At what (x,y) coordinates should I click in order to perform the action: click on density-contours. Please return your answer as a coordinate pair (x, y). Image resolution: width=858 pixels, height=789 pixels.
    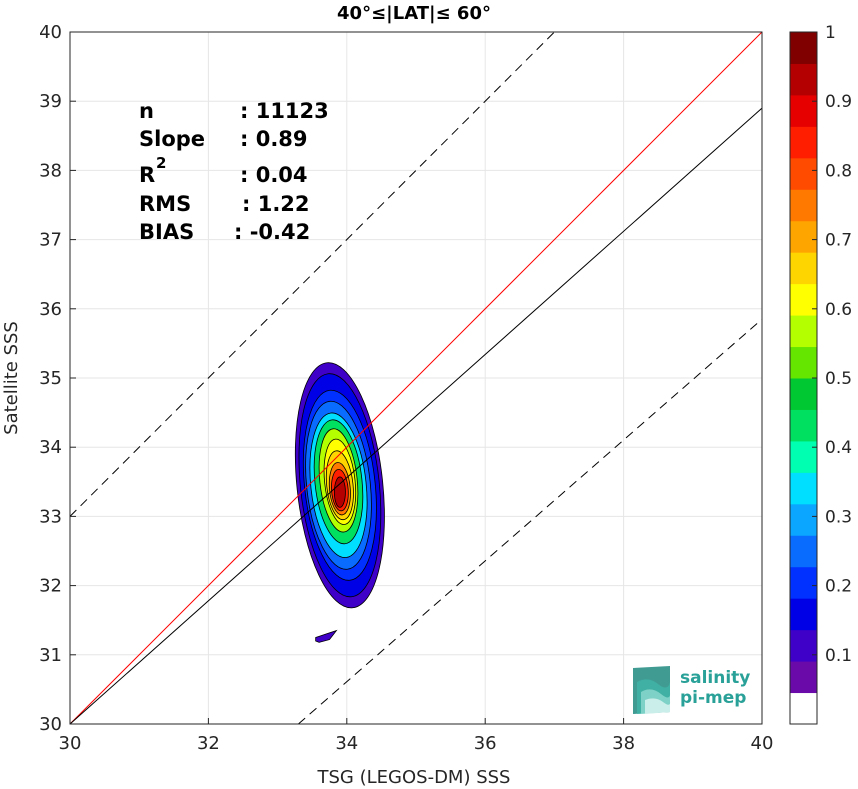
    Looking at the image, I should click on (339, 502).